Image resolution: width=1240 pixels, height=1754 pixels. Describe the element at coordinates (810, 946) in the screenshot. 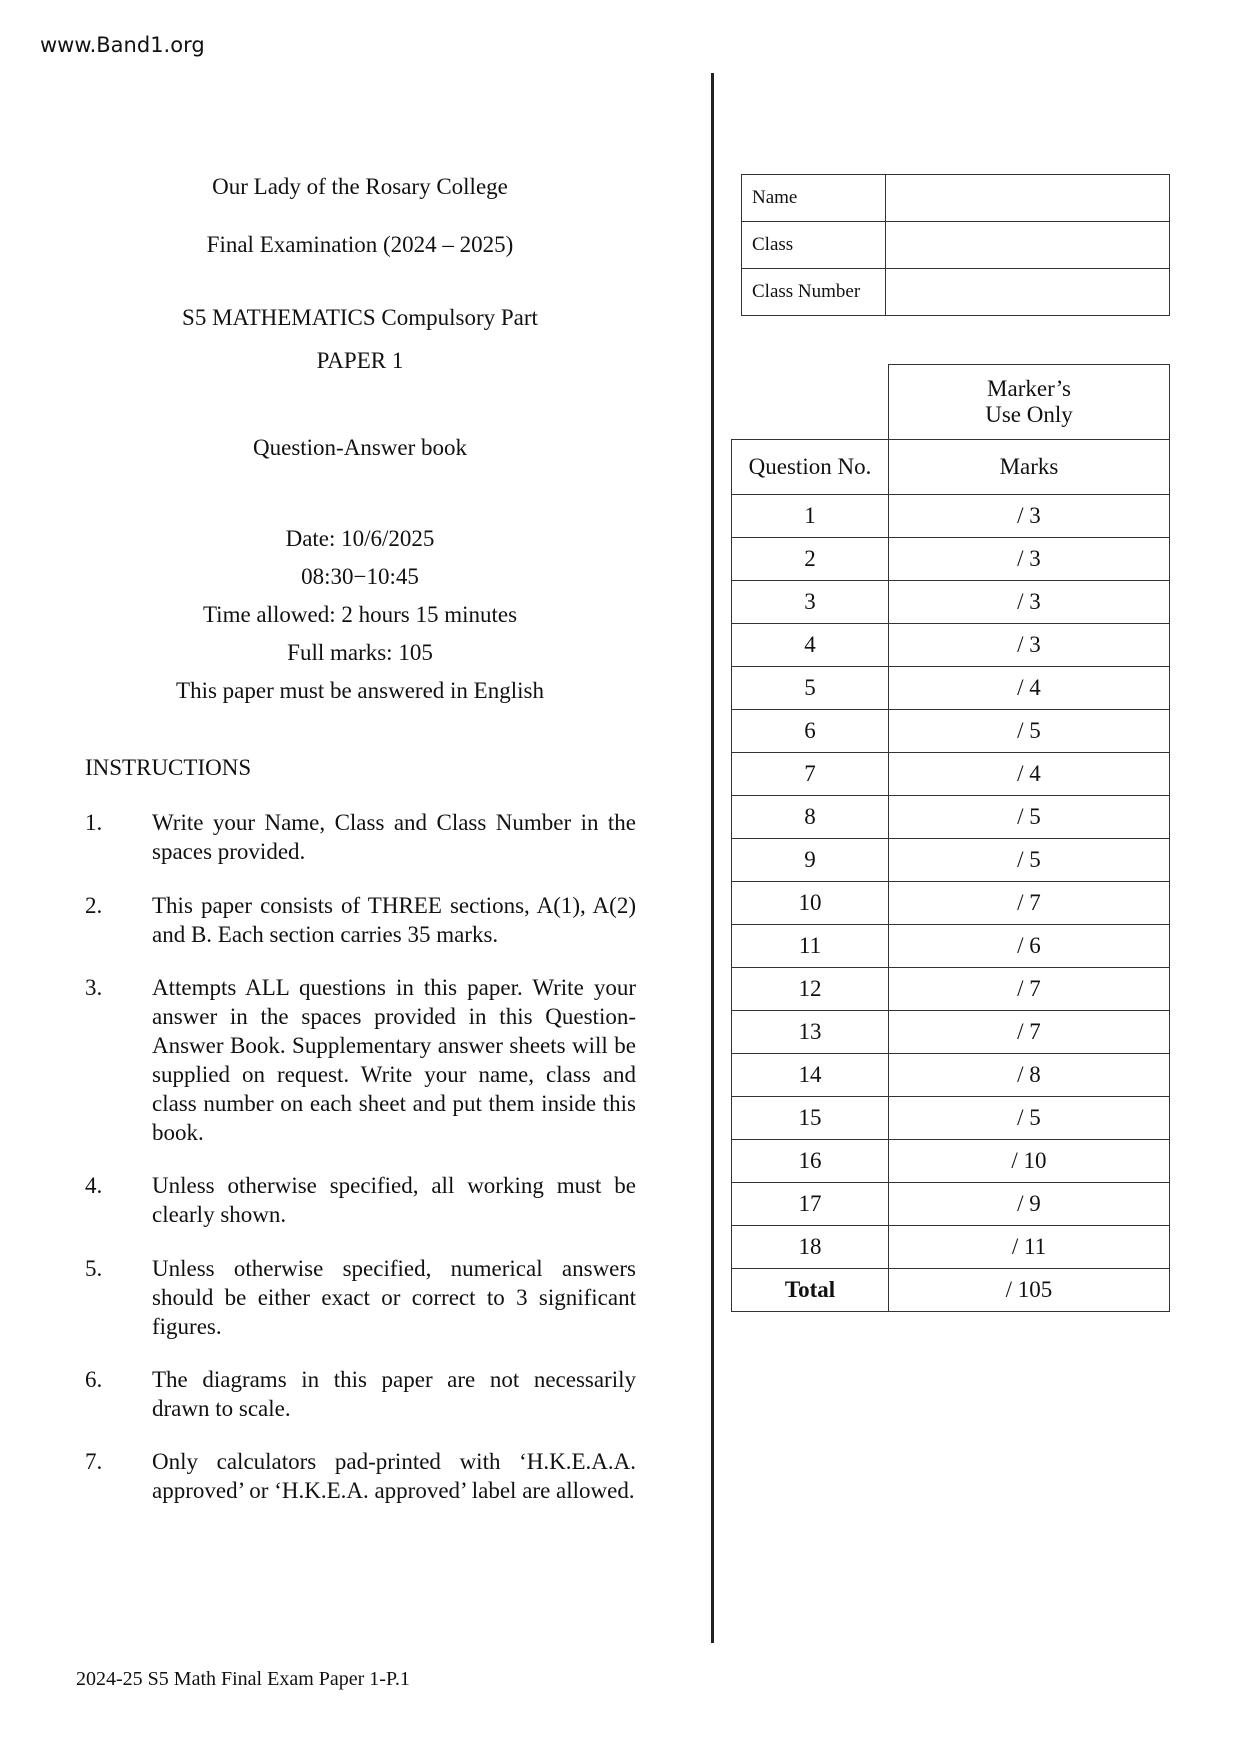

I see `question-number: 11` at that location.